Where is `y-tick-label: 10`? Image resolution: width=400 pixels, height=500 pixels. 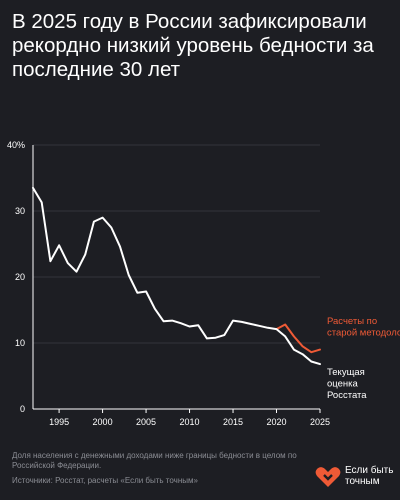 y-tick-label: 10 is located at coordinates (20, 343).